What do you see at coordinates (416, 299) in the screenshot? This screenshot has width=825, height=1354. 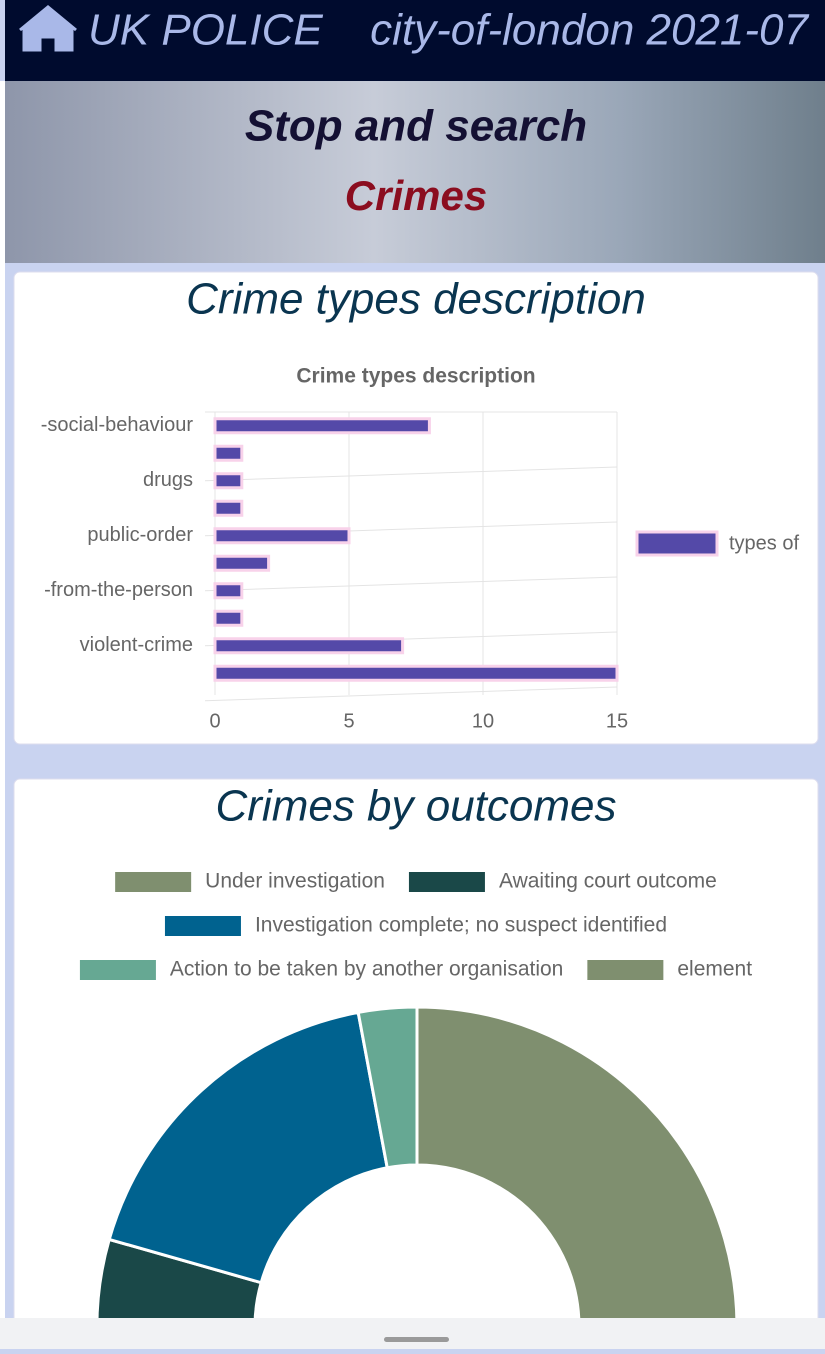 I see `card-title: Crime types description` at bounding box center [416, 299].